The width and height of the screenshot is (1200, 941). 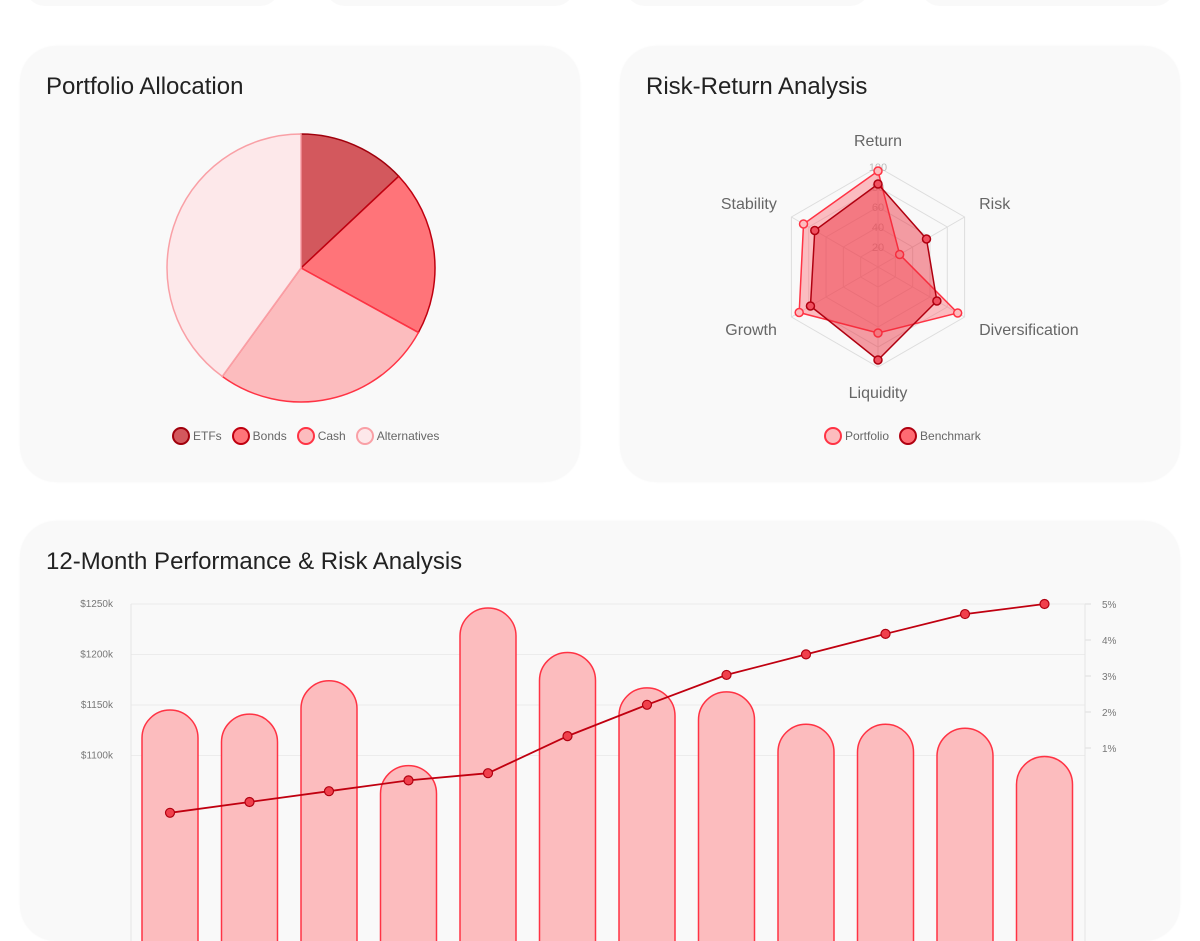 I want to click on radar-tick-label: 20, so click(x=878, y=248).